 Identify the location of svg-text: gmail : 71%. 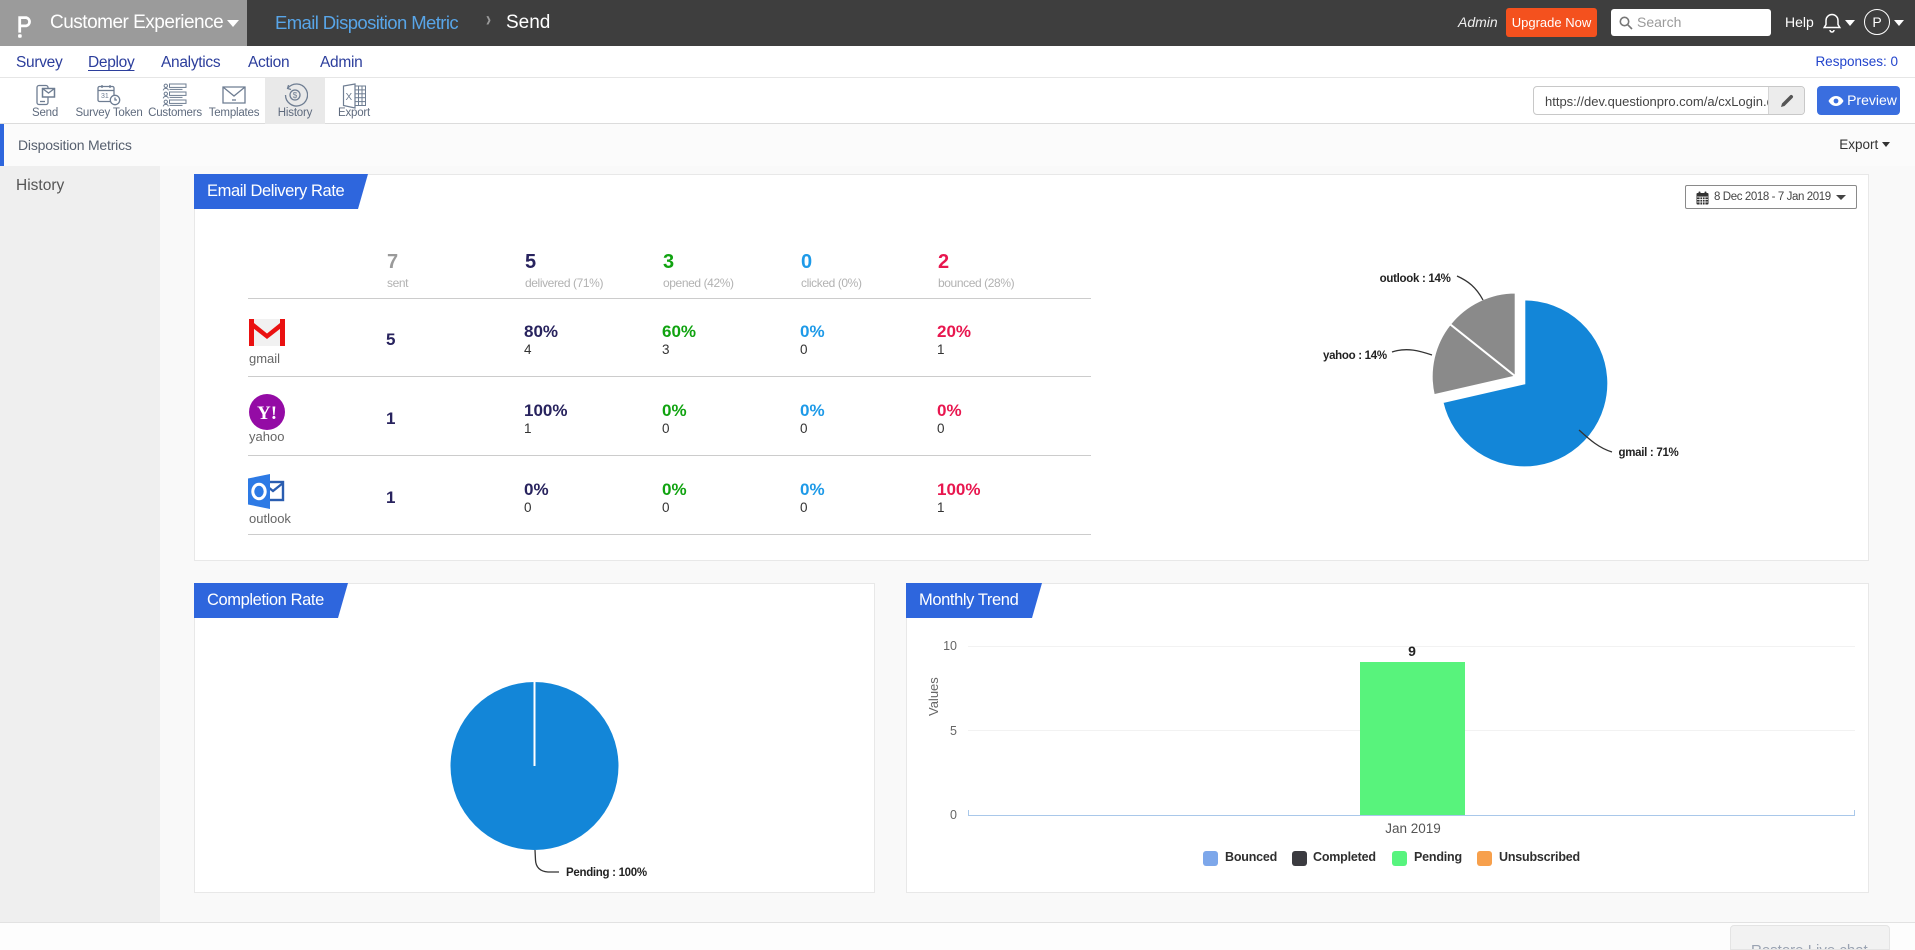
(1649, 453).